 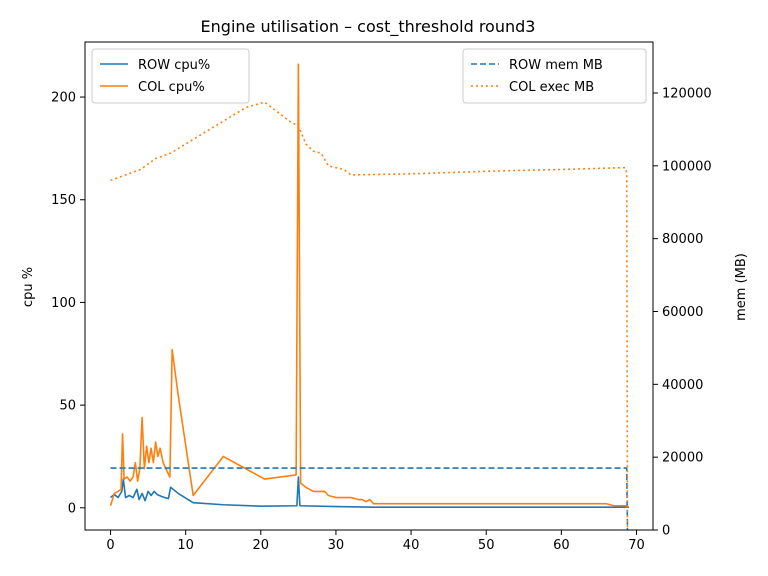 I want to click on x-tick-label: 60, so click(x=561, y=545).